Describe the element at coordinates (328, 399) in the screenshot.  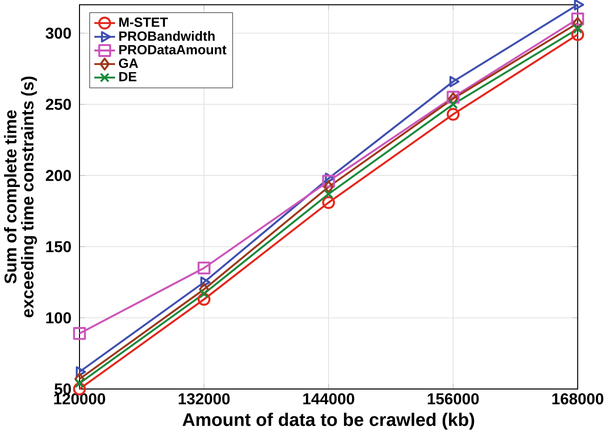
I see `x-tick-label: 144000` at that location.